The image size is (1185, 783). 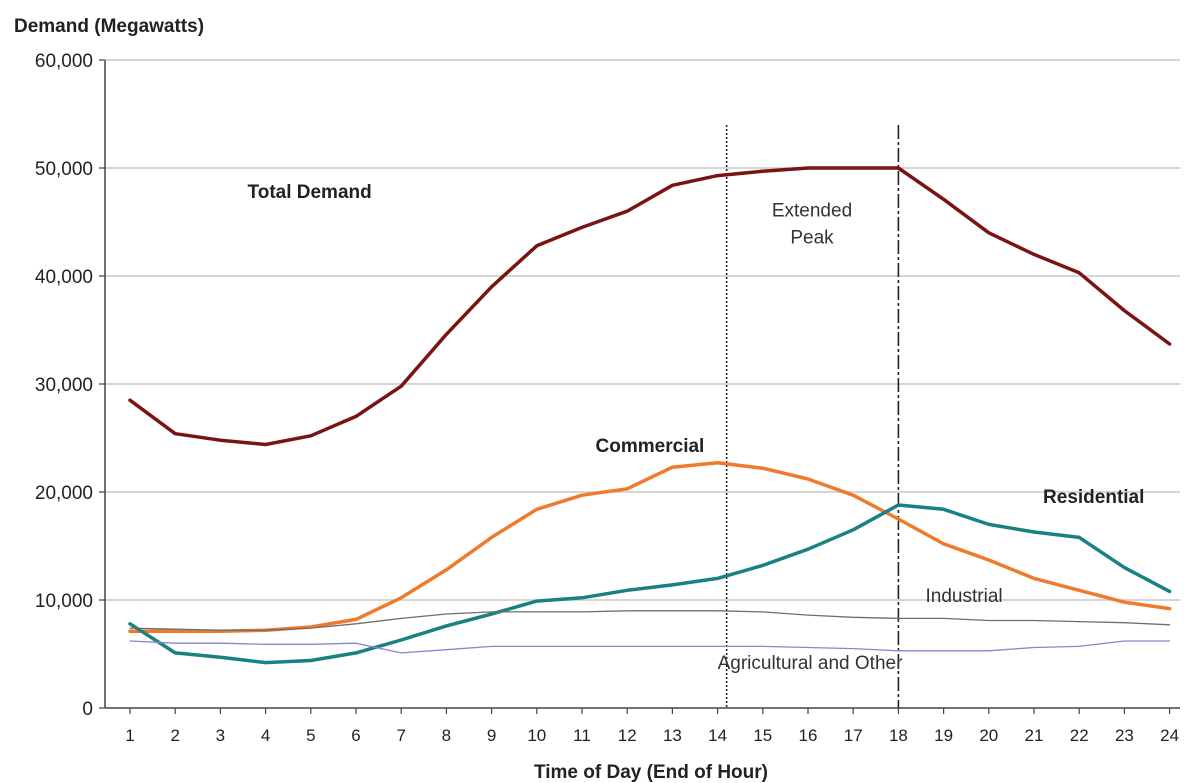 I want to click on x-tick-label: 9, so click(x=491, y=735).